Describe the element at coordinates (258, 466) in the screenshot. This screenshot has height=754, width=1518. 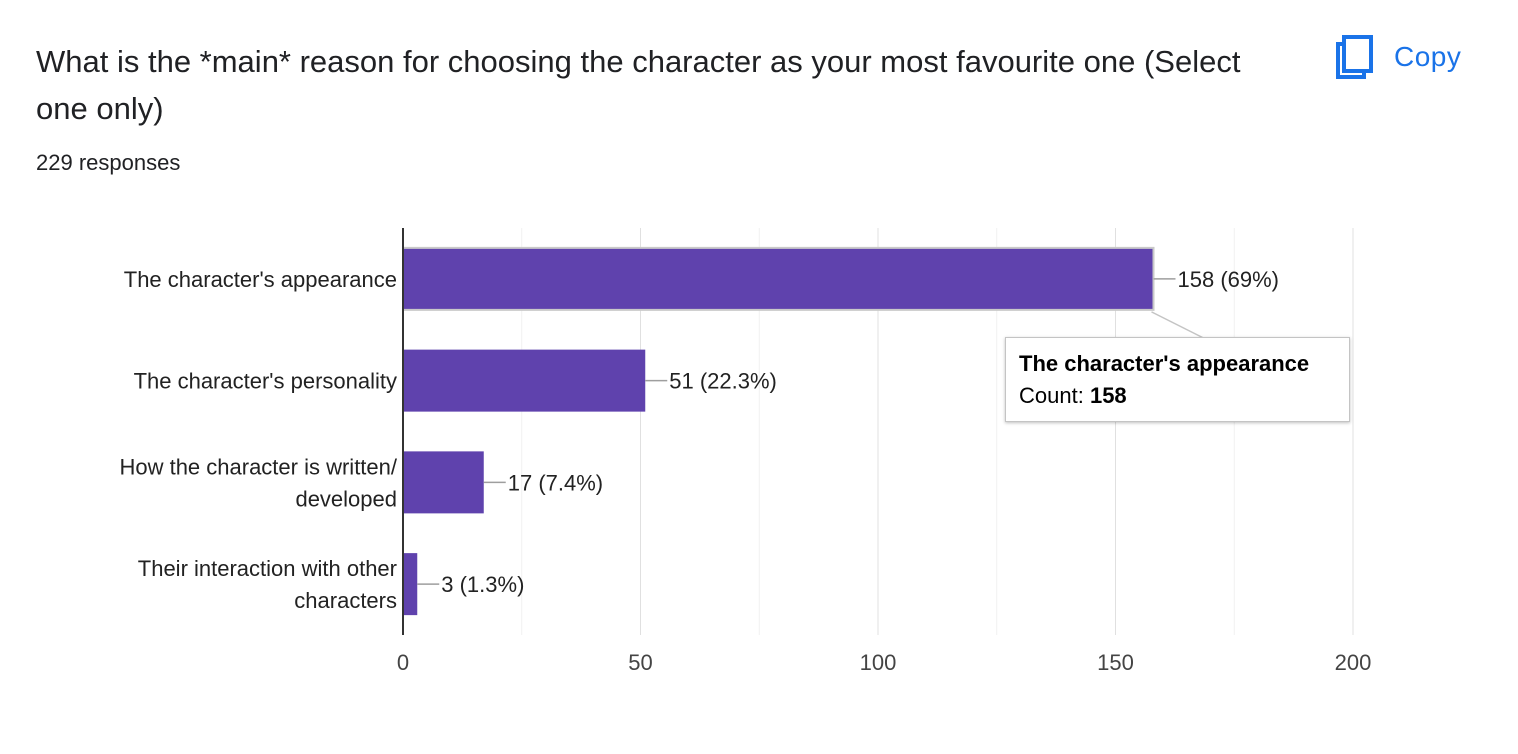
I see `category-label-line: How the character is written/` at that location.